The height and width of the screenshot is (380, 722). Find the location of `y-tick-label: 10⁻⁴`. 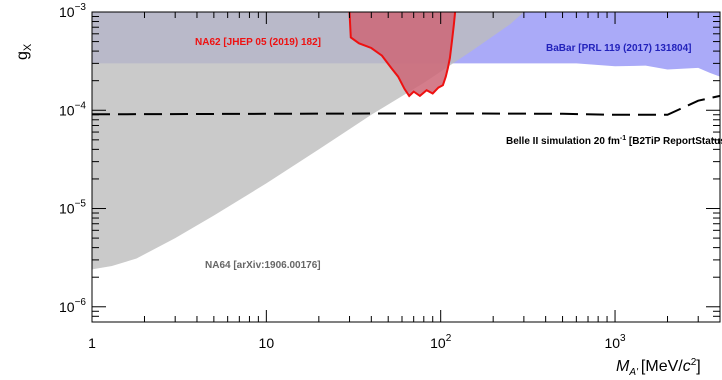

y-tick-label: 10⁻⁴ is located at coordinates (72, 109).